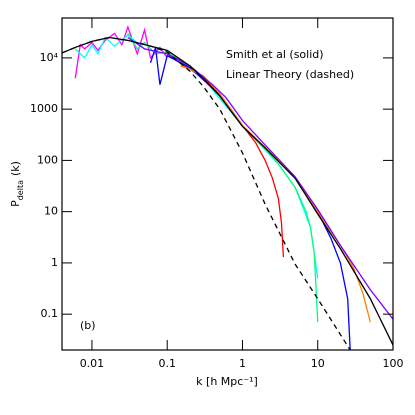 The height and width of the screenshot is (415, 415). What do you see at coordinates (167, 363) in the screenshot?
I see `x-tick-label: 0.1` at bounding box center [167, 363].